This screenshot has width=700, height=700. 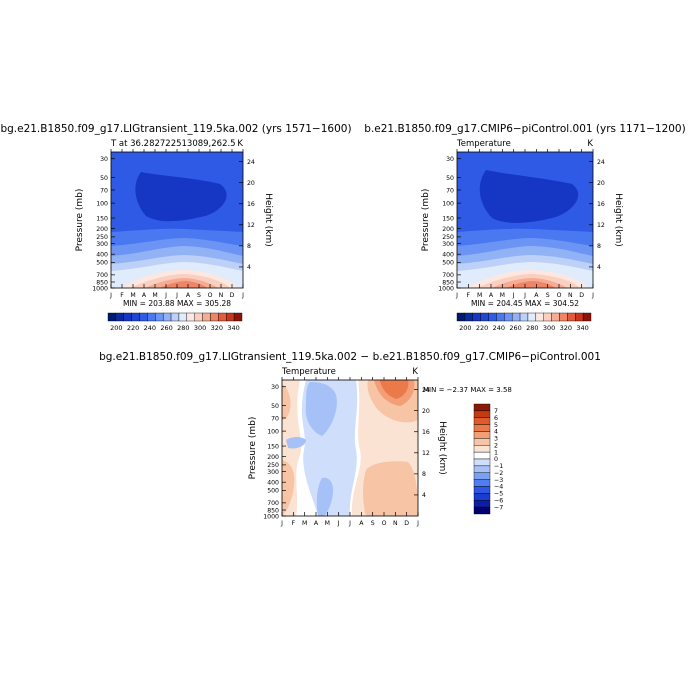 I want to click on panel-2-height-axis: 24 20 16 12 8 4, so click(x=530, y=210).